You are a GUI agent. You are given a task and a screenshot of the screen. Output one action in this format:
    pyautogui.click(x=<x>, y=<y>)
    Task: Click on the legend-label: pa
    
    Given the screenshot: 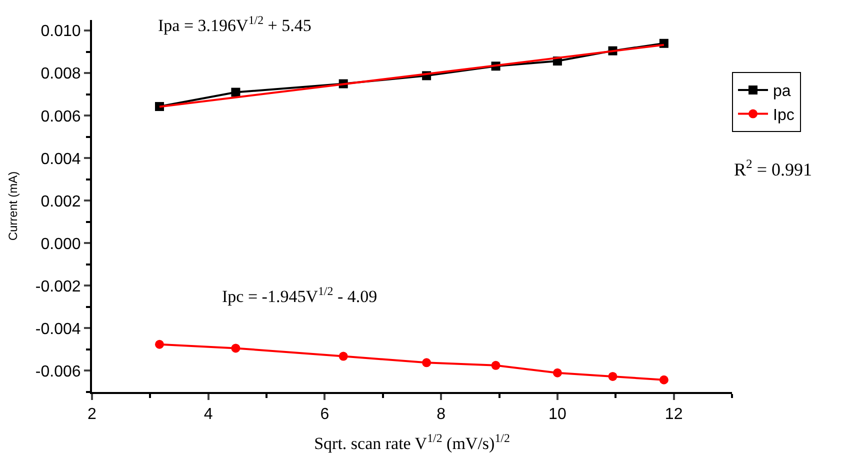 What is the action you would take?
    pyautogui.click(x=782, y=91)
    